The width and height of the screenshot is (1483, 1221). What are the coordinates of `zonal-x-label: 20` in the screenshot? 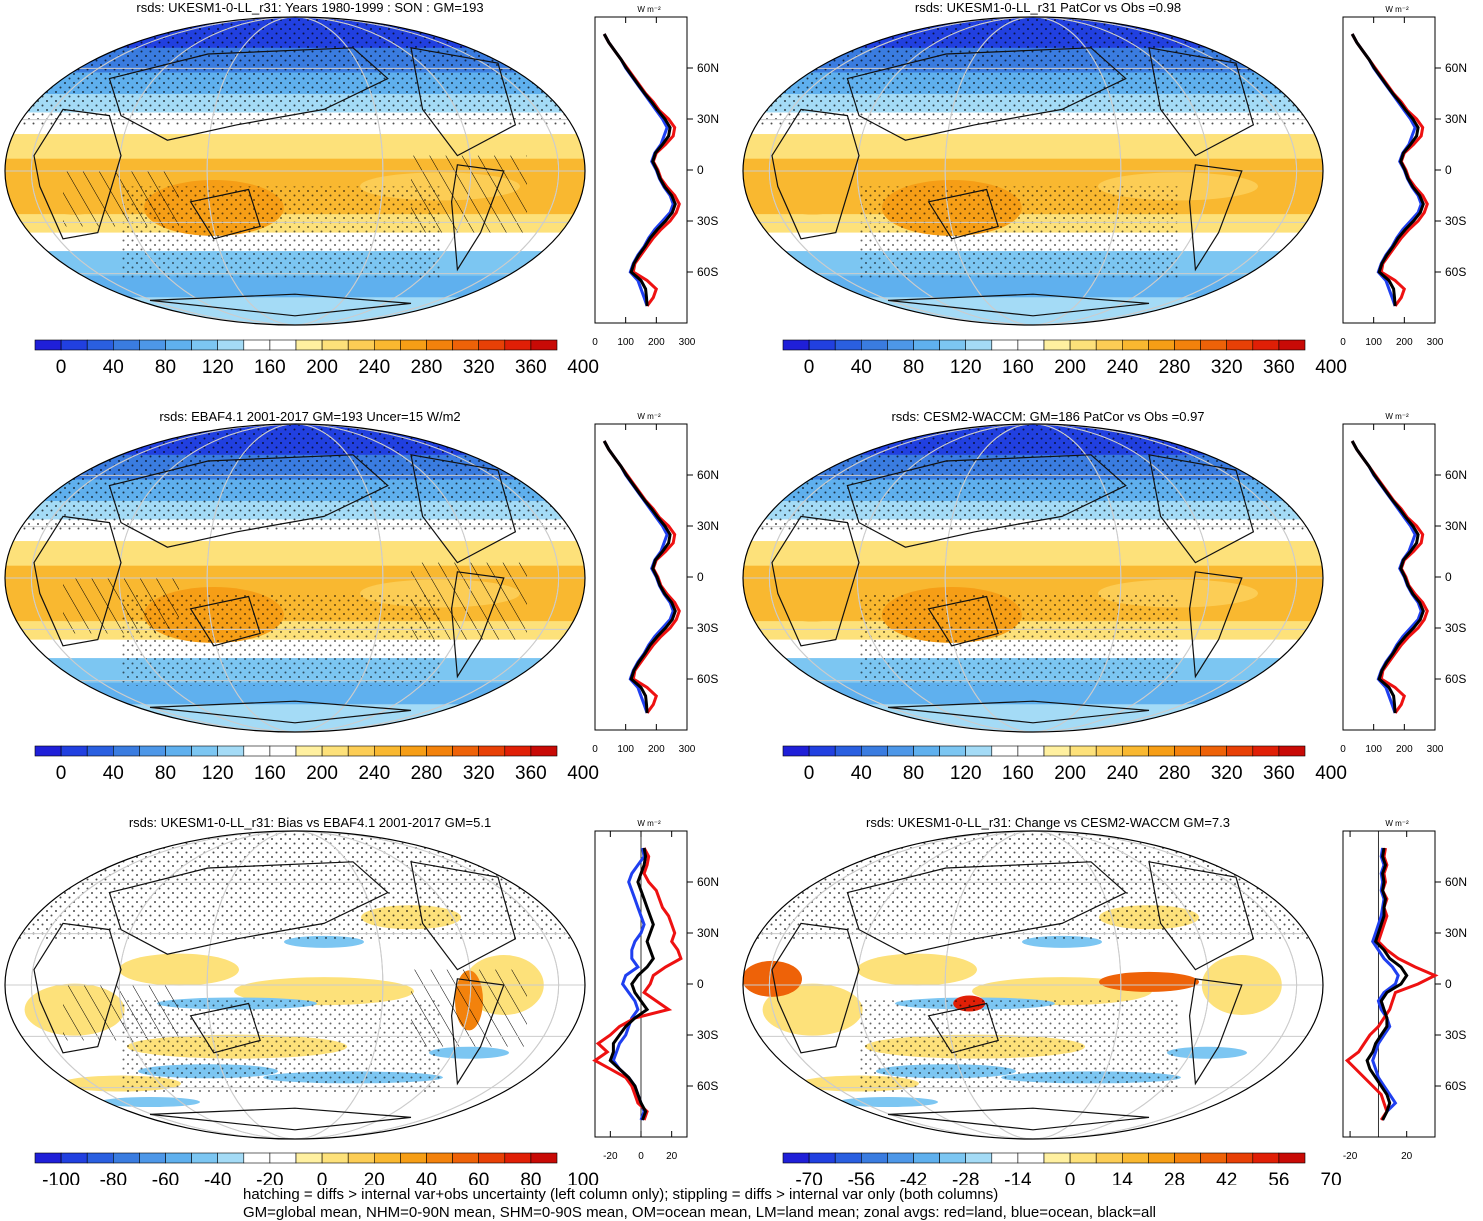 It's located at (1407, 1156).